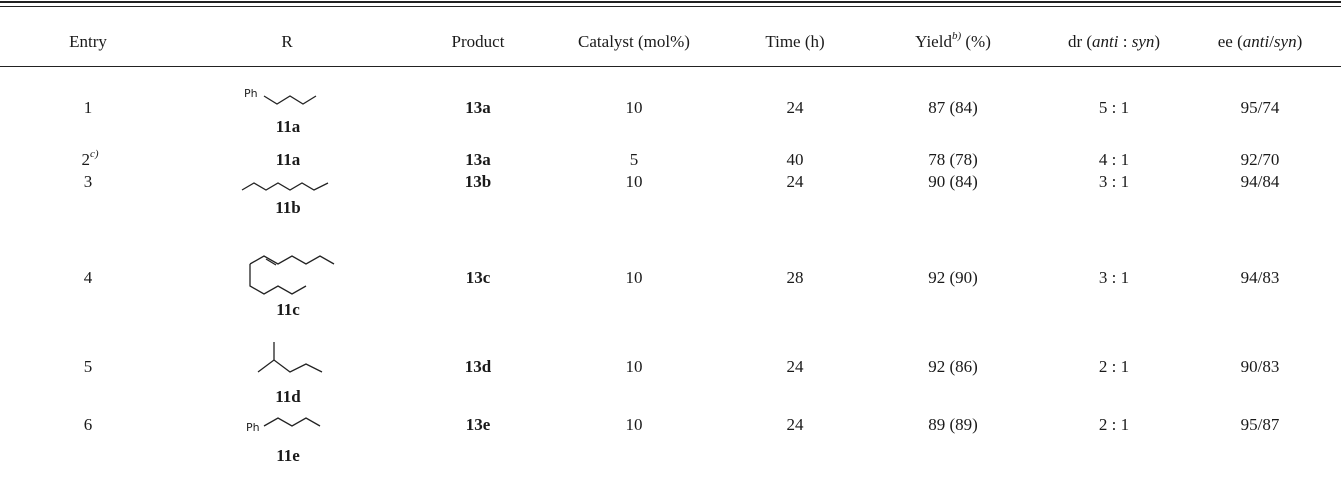 This screenshot has height=483, width=1341. Describe the element at coordinates (88, 41) in the screenshot. I see `header-entry: Entry` at that location.